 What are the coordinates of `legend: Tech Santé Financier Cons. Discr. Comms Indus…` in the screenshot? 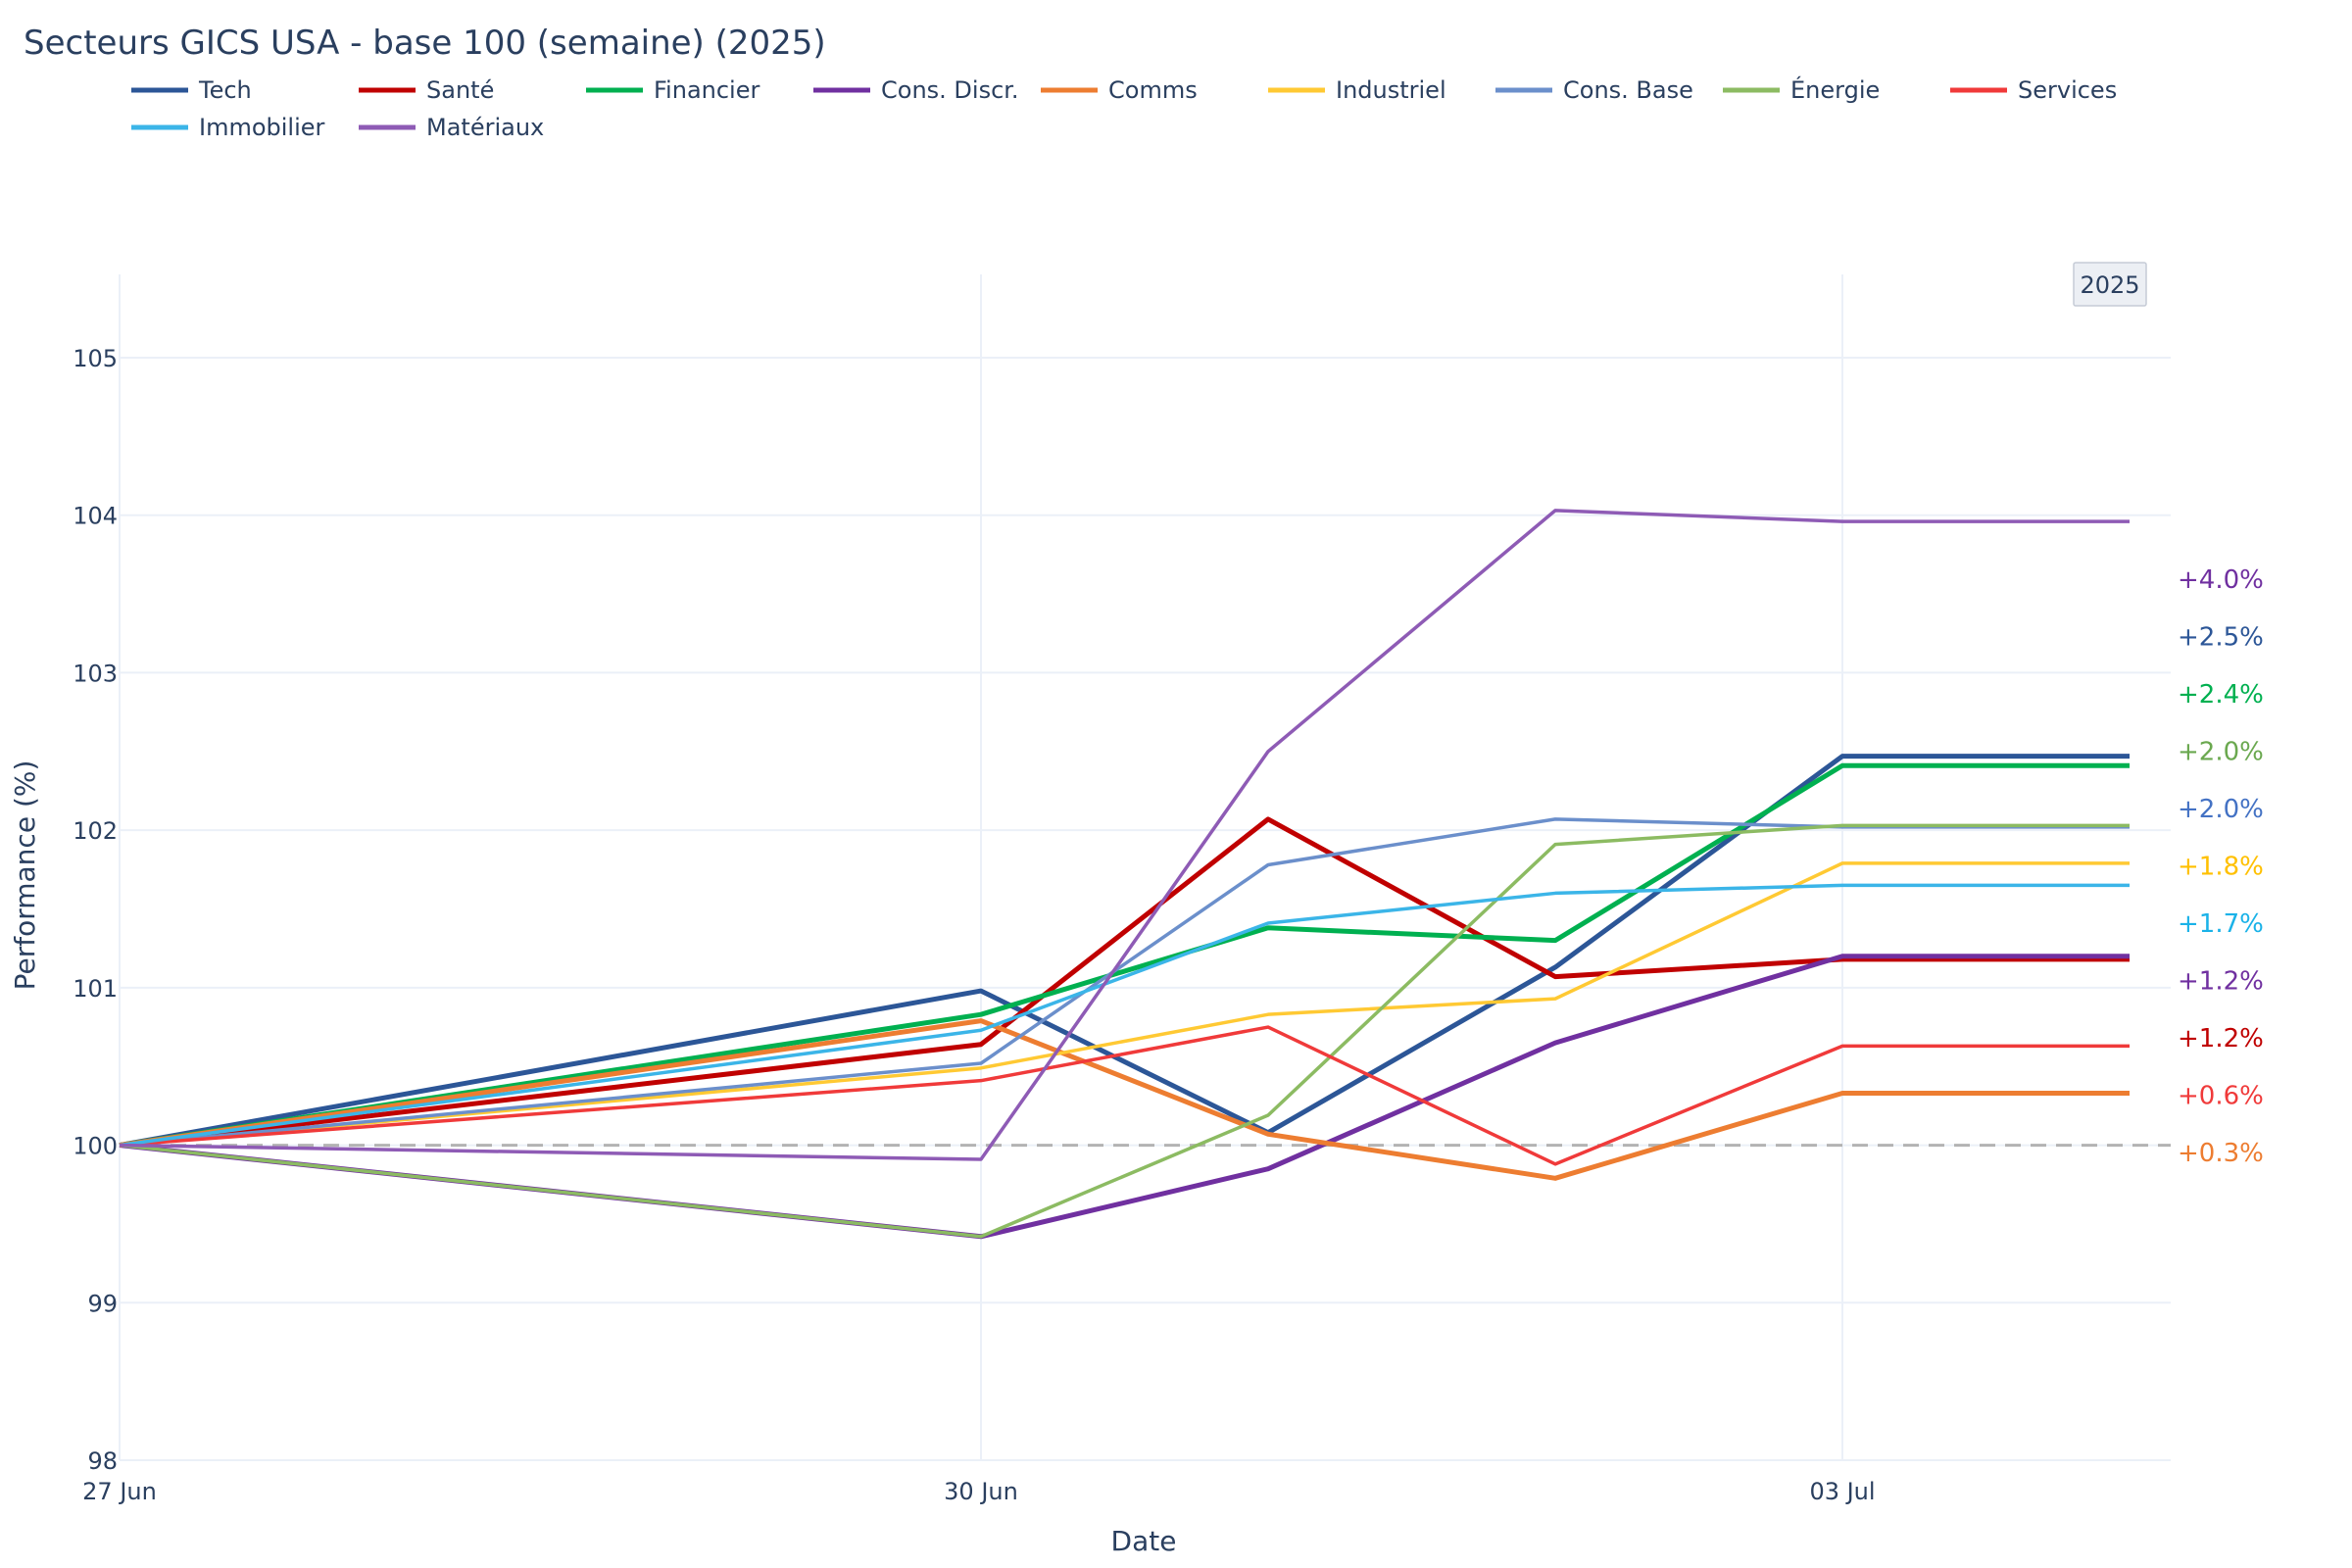 It's located at (1124, 108).